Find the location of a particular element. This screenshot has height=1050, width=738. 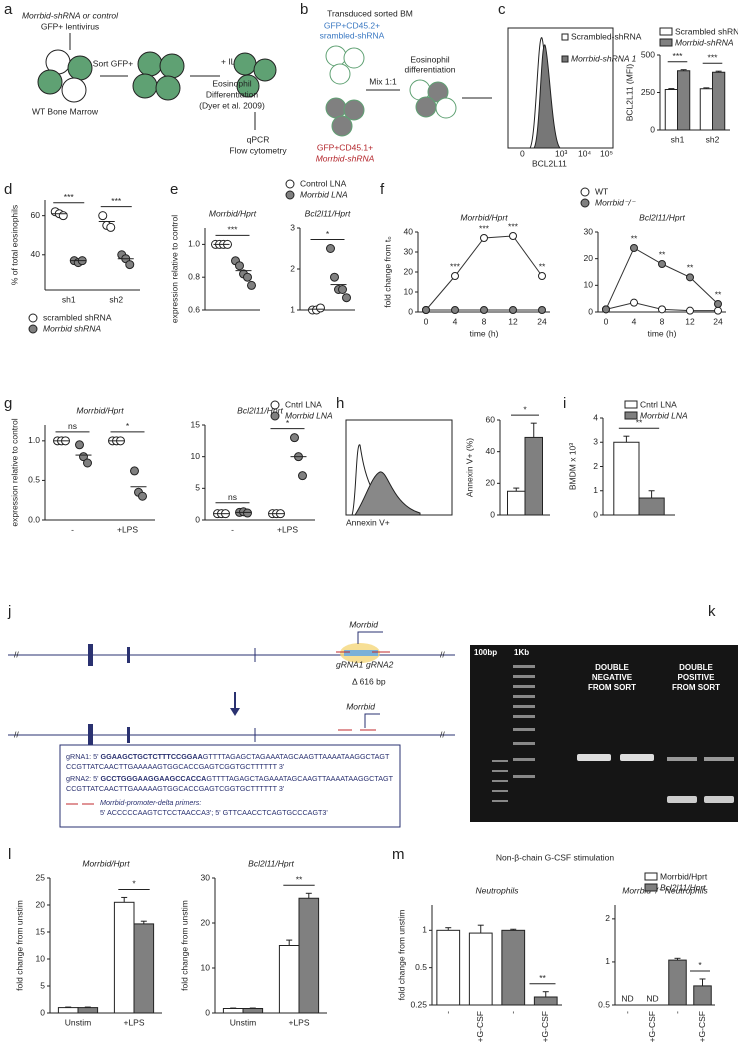

curve is located at coordinates (547, 96).